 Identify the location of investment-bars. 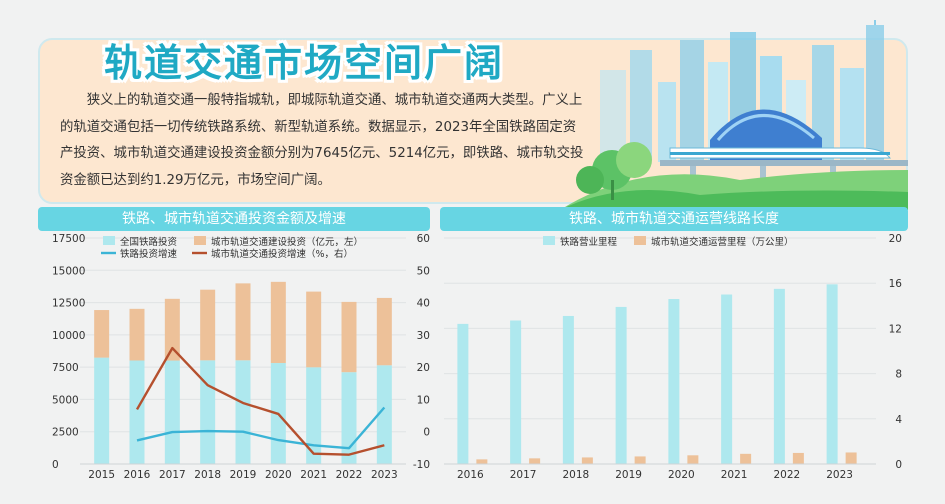
(243, 372).